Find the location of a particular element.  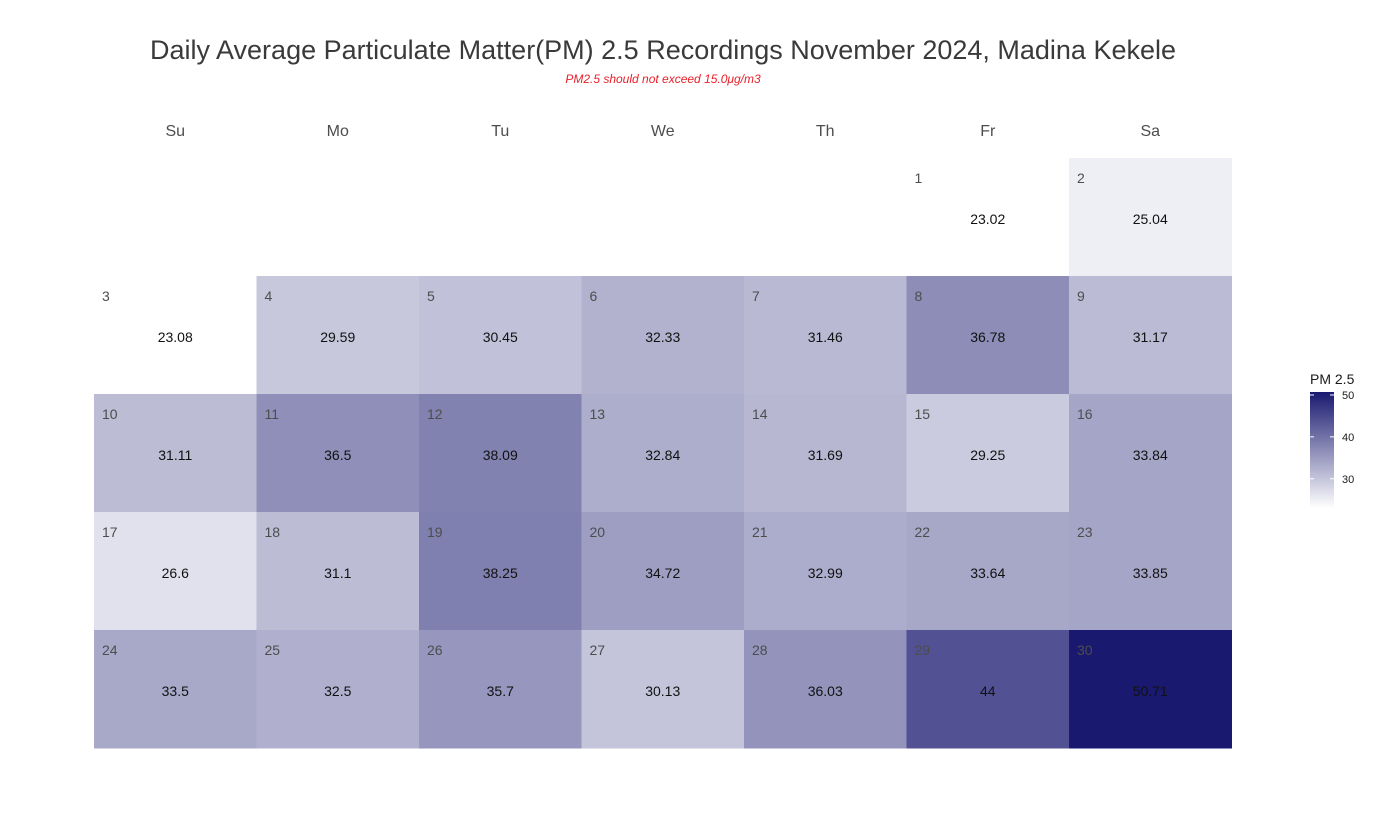

day-number: 20 is located at coordinates (598, 532).